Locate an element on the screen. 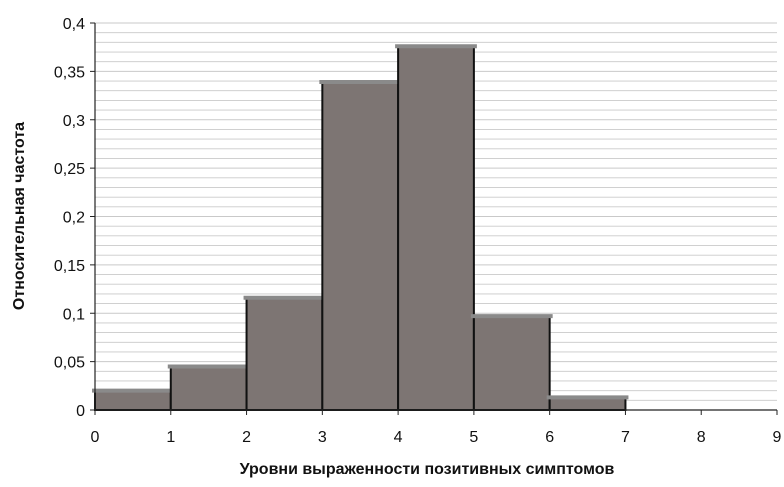  x-tick-label: 2 is located at coordinates (246, 437).